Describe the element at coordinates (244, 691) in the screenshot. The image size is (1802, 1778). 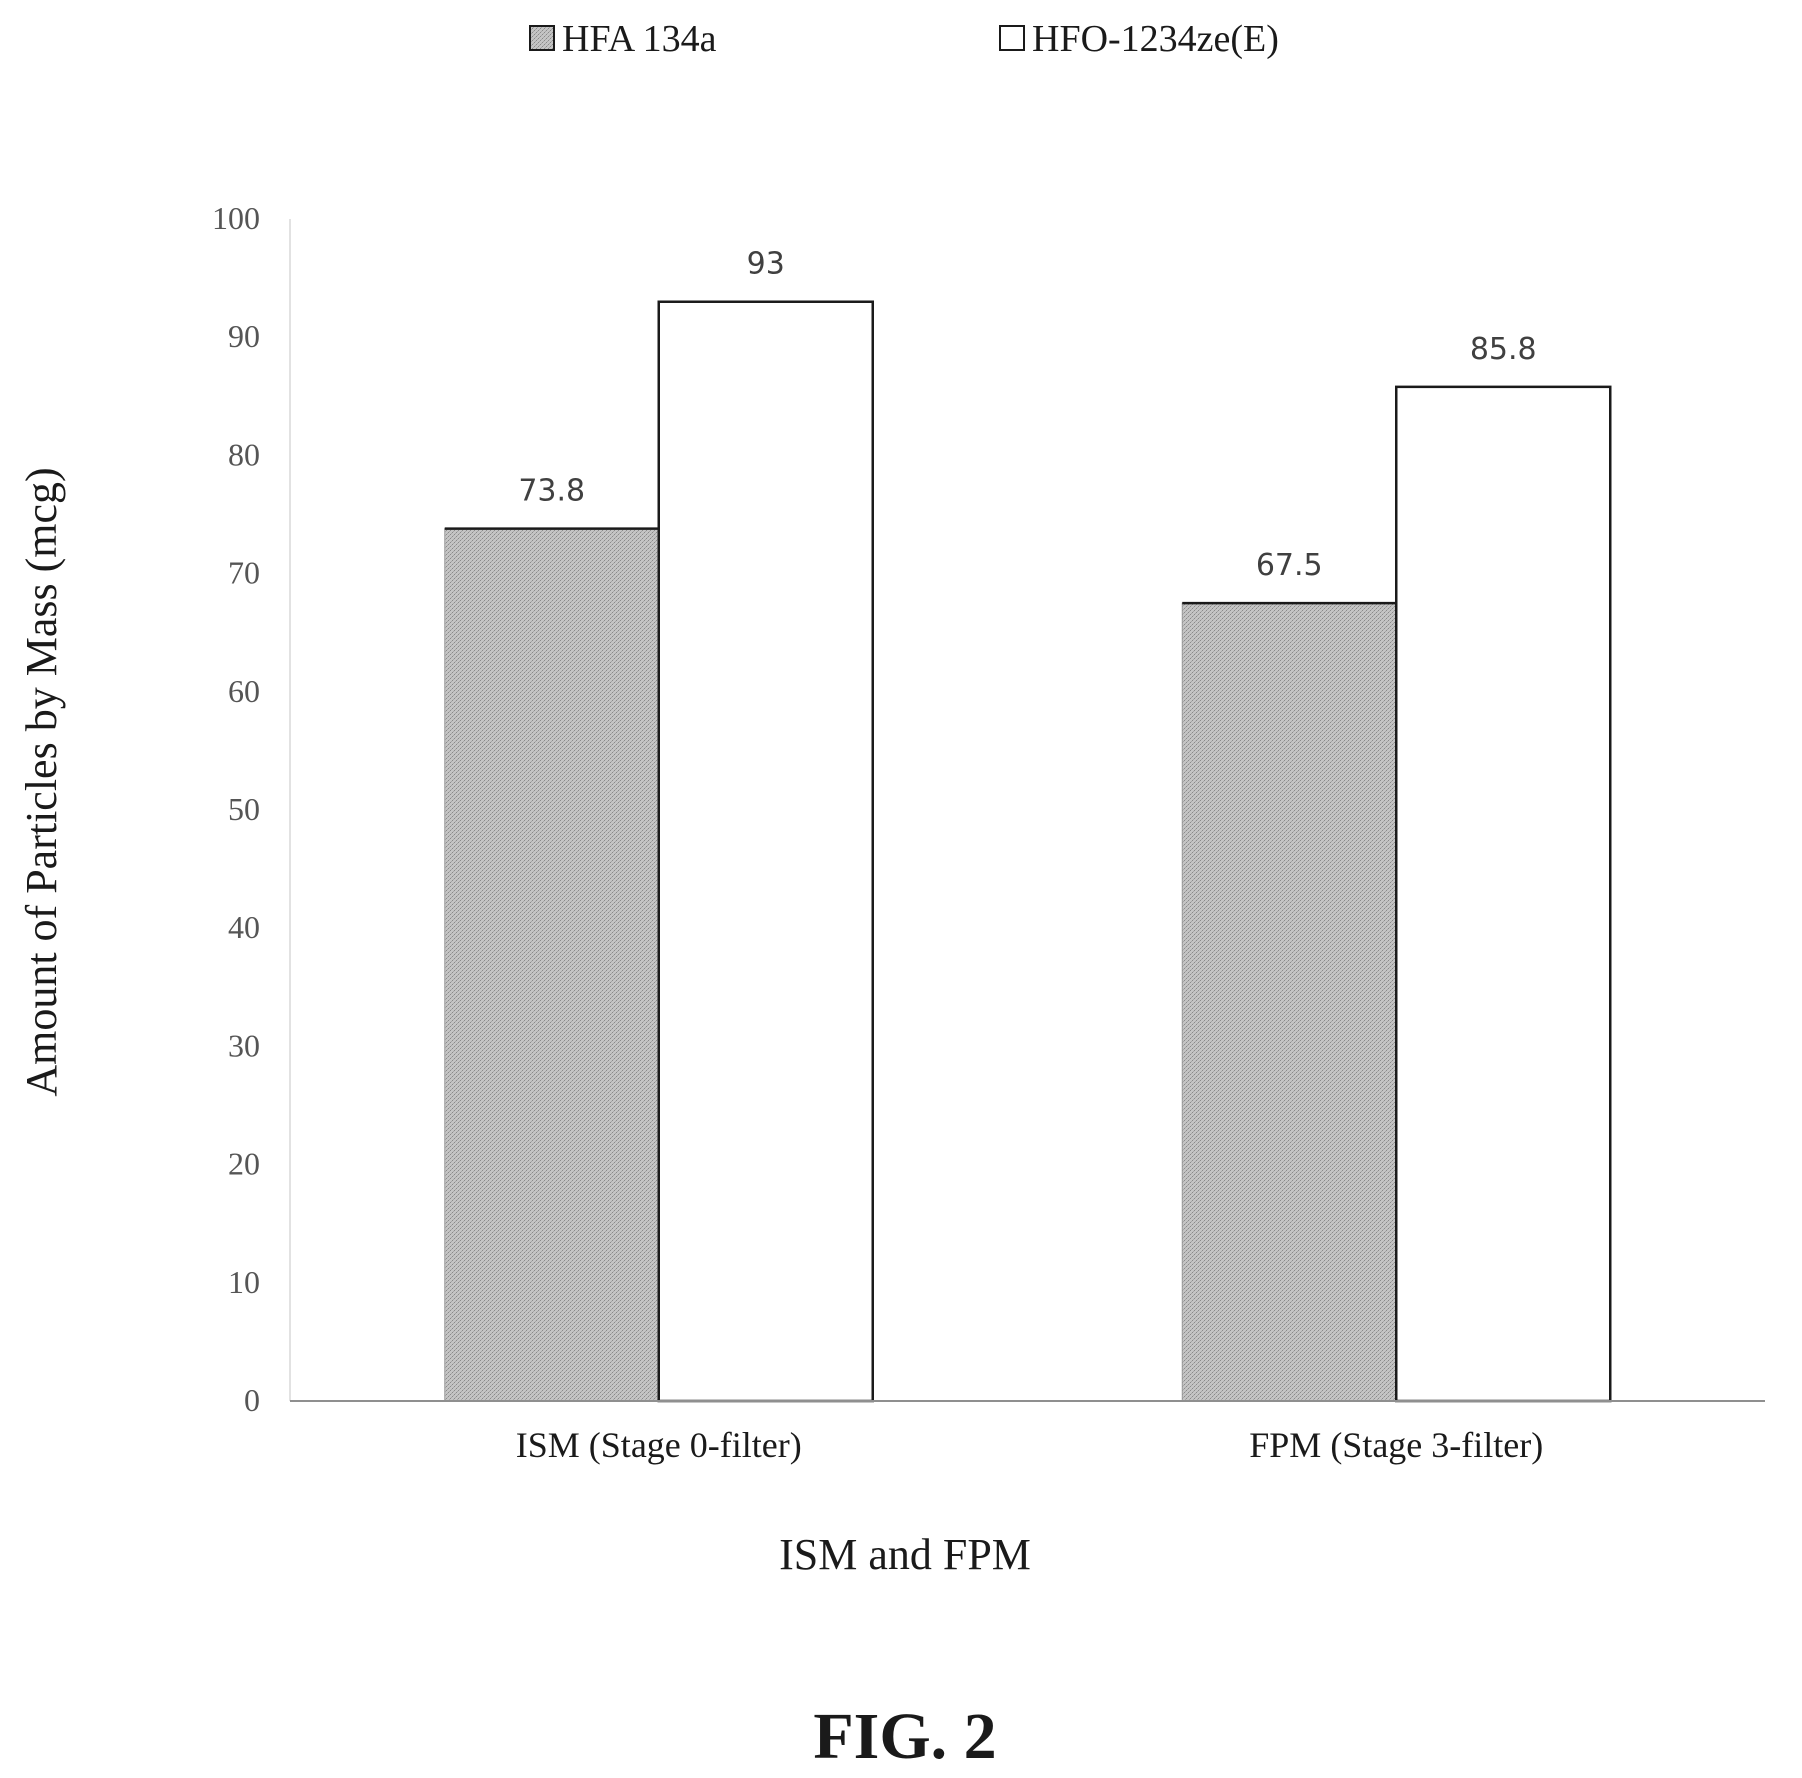
I see `y-tick-label: 60` at that location.